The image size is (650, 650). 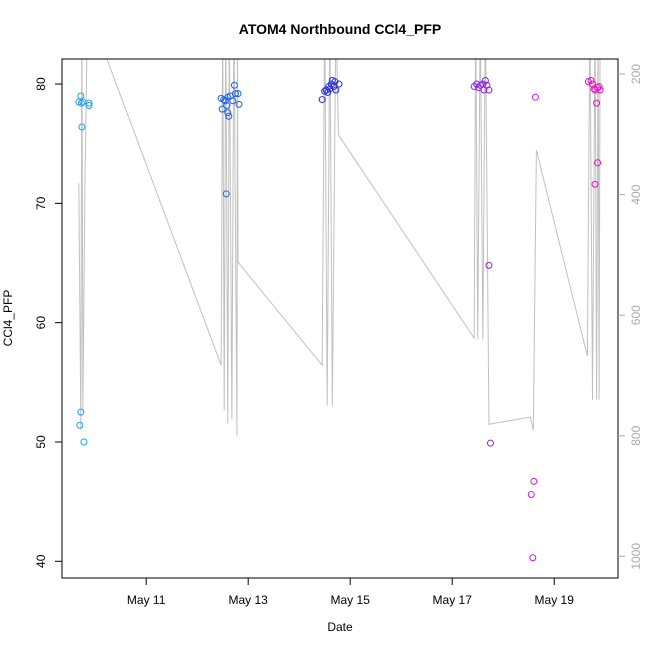 I want to click on y2-tick-label: 400, so click(x=636, y=194).